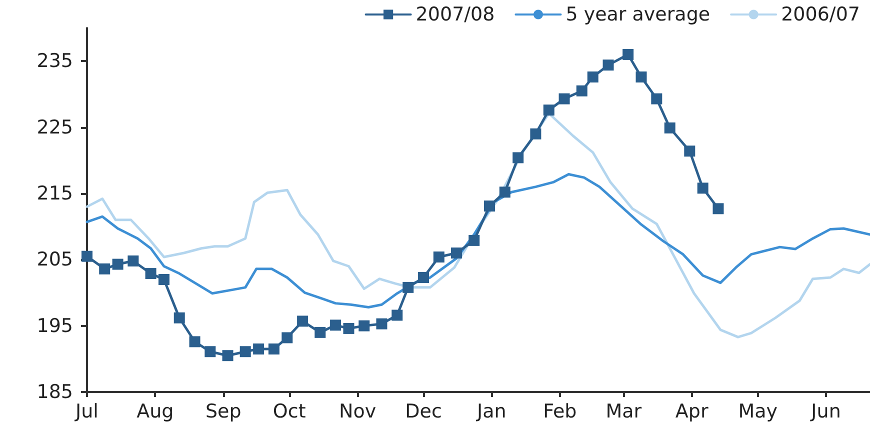 The height and width of the screenshot is (432, 870). What do you see at coordinates (86, 411) in the screenshot?
I see `x-tick-label: Jul` at bounding box center [86, 411].